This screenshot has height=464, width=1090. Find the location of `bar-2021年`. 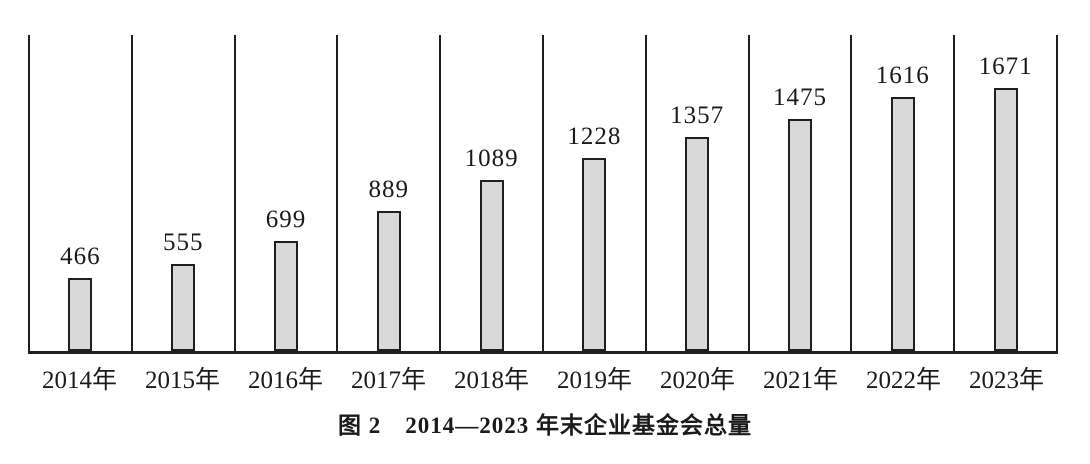

bar-2021年 is located at coordinates (799, 234).